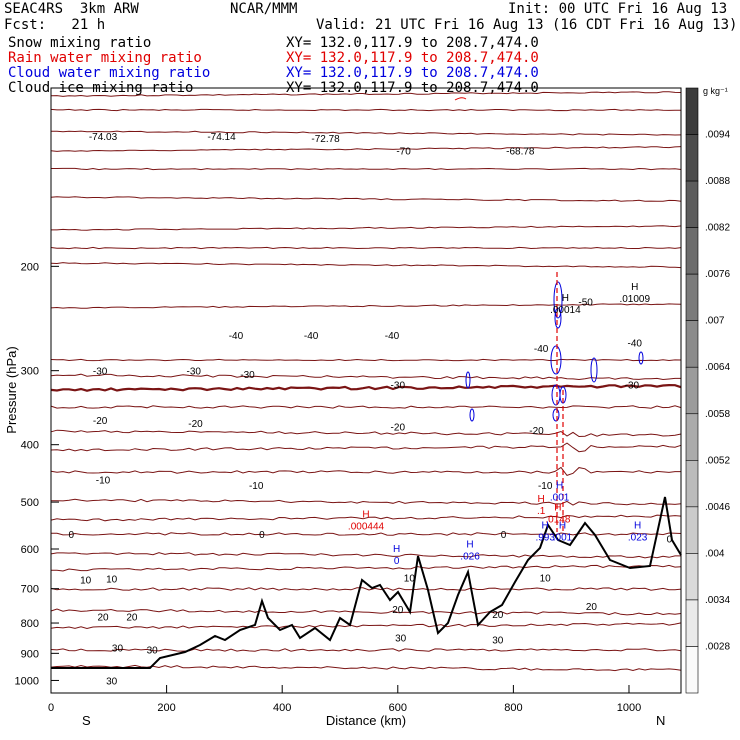 This screenshot has height=740, width=740. I want to click on colorbar-label: .0058, so click(717, 414).